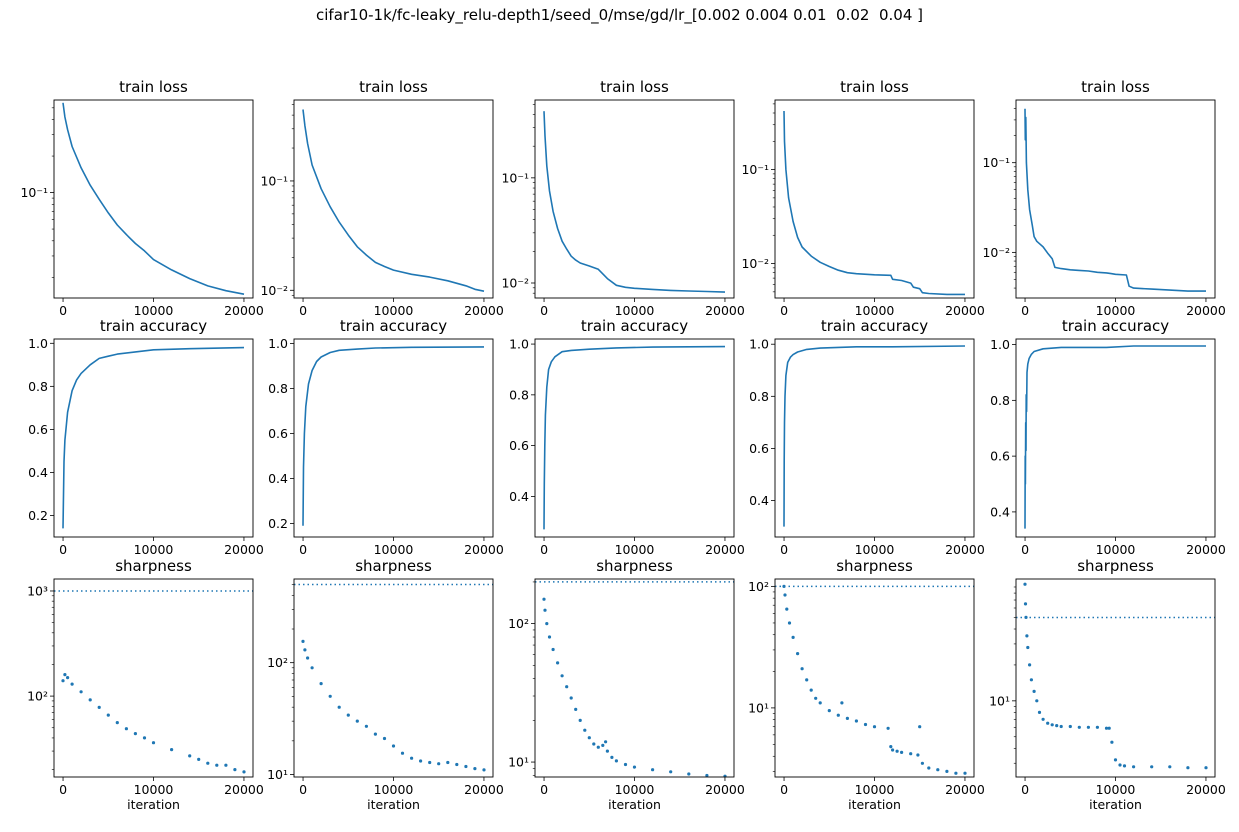 This screenshot has width=1239, height=832. I want to click on subplot-3-5: sharpness 0 10000 20000 10¹ iteration, so click(1107, 684).